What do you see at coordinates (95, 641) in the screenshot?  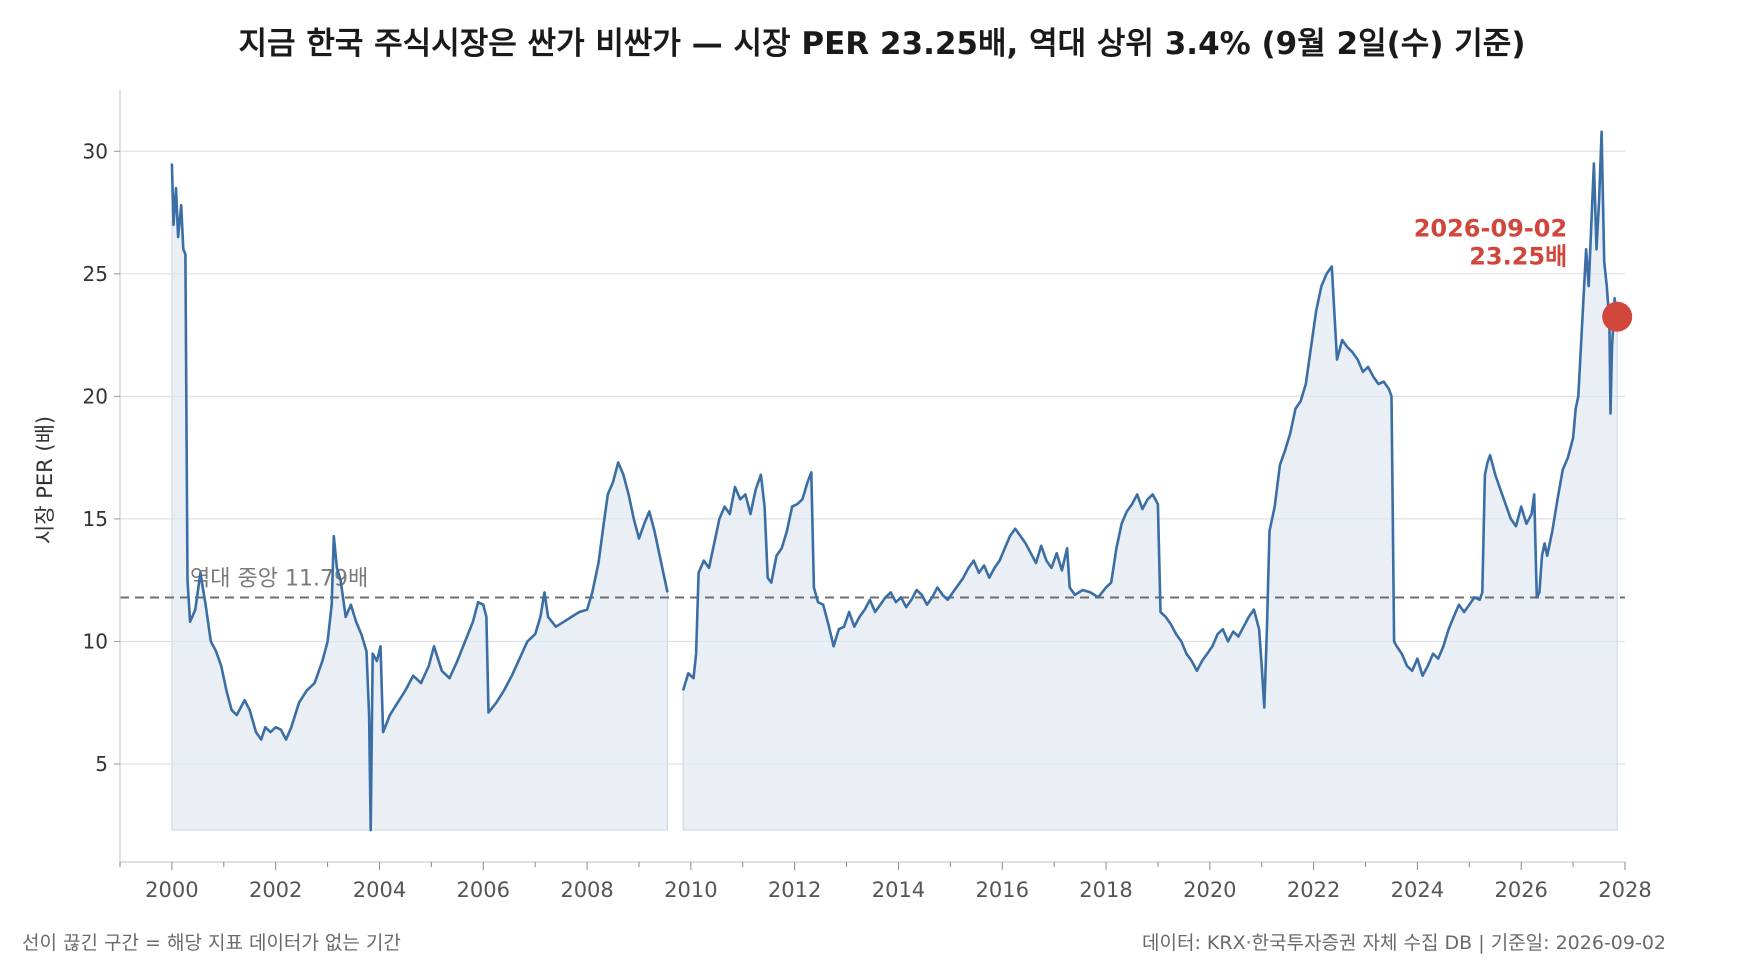 I see `y-tick-label: 10` at bounding box center [95, 641].